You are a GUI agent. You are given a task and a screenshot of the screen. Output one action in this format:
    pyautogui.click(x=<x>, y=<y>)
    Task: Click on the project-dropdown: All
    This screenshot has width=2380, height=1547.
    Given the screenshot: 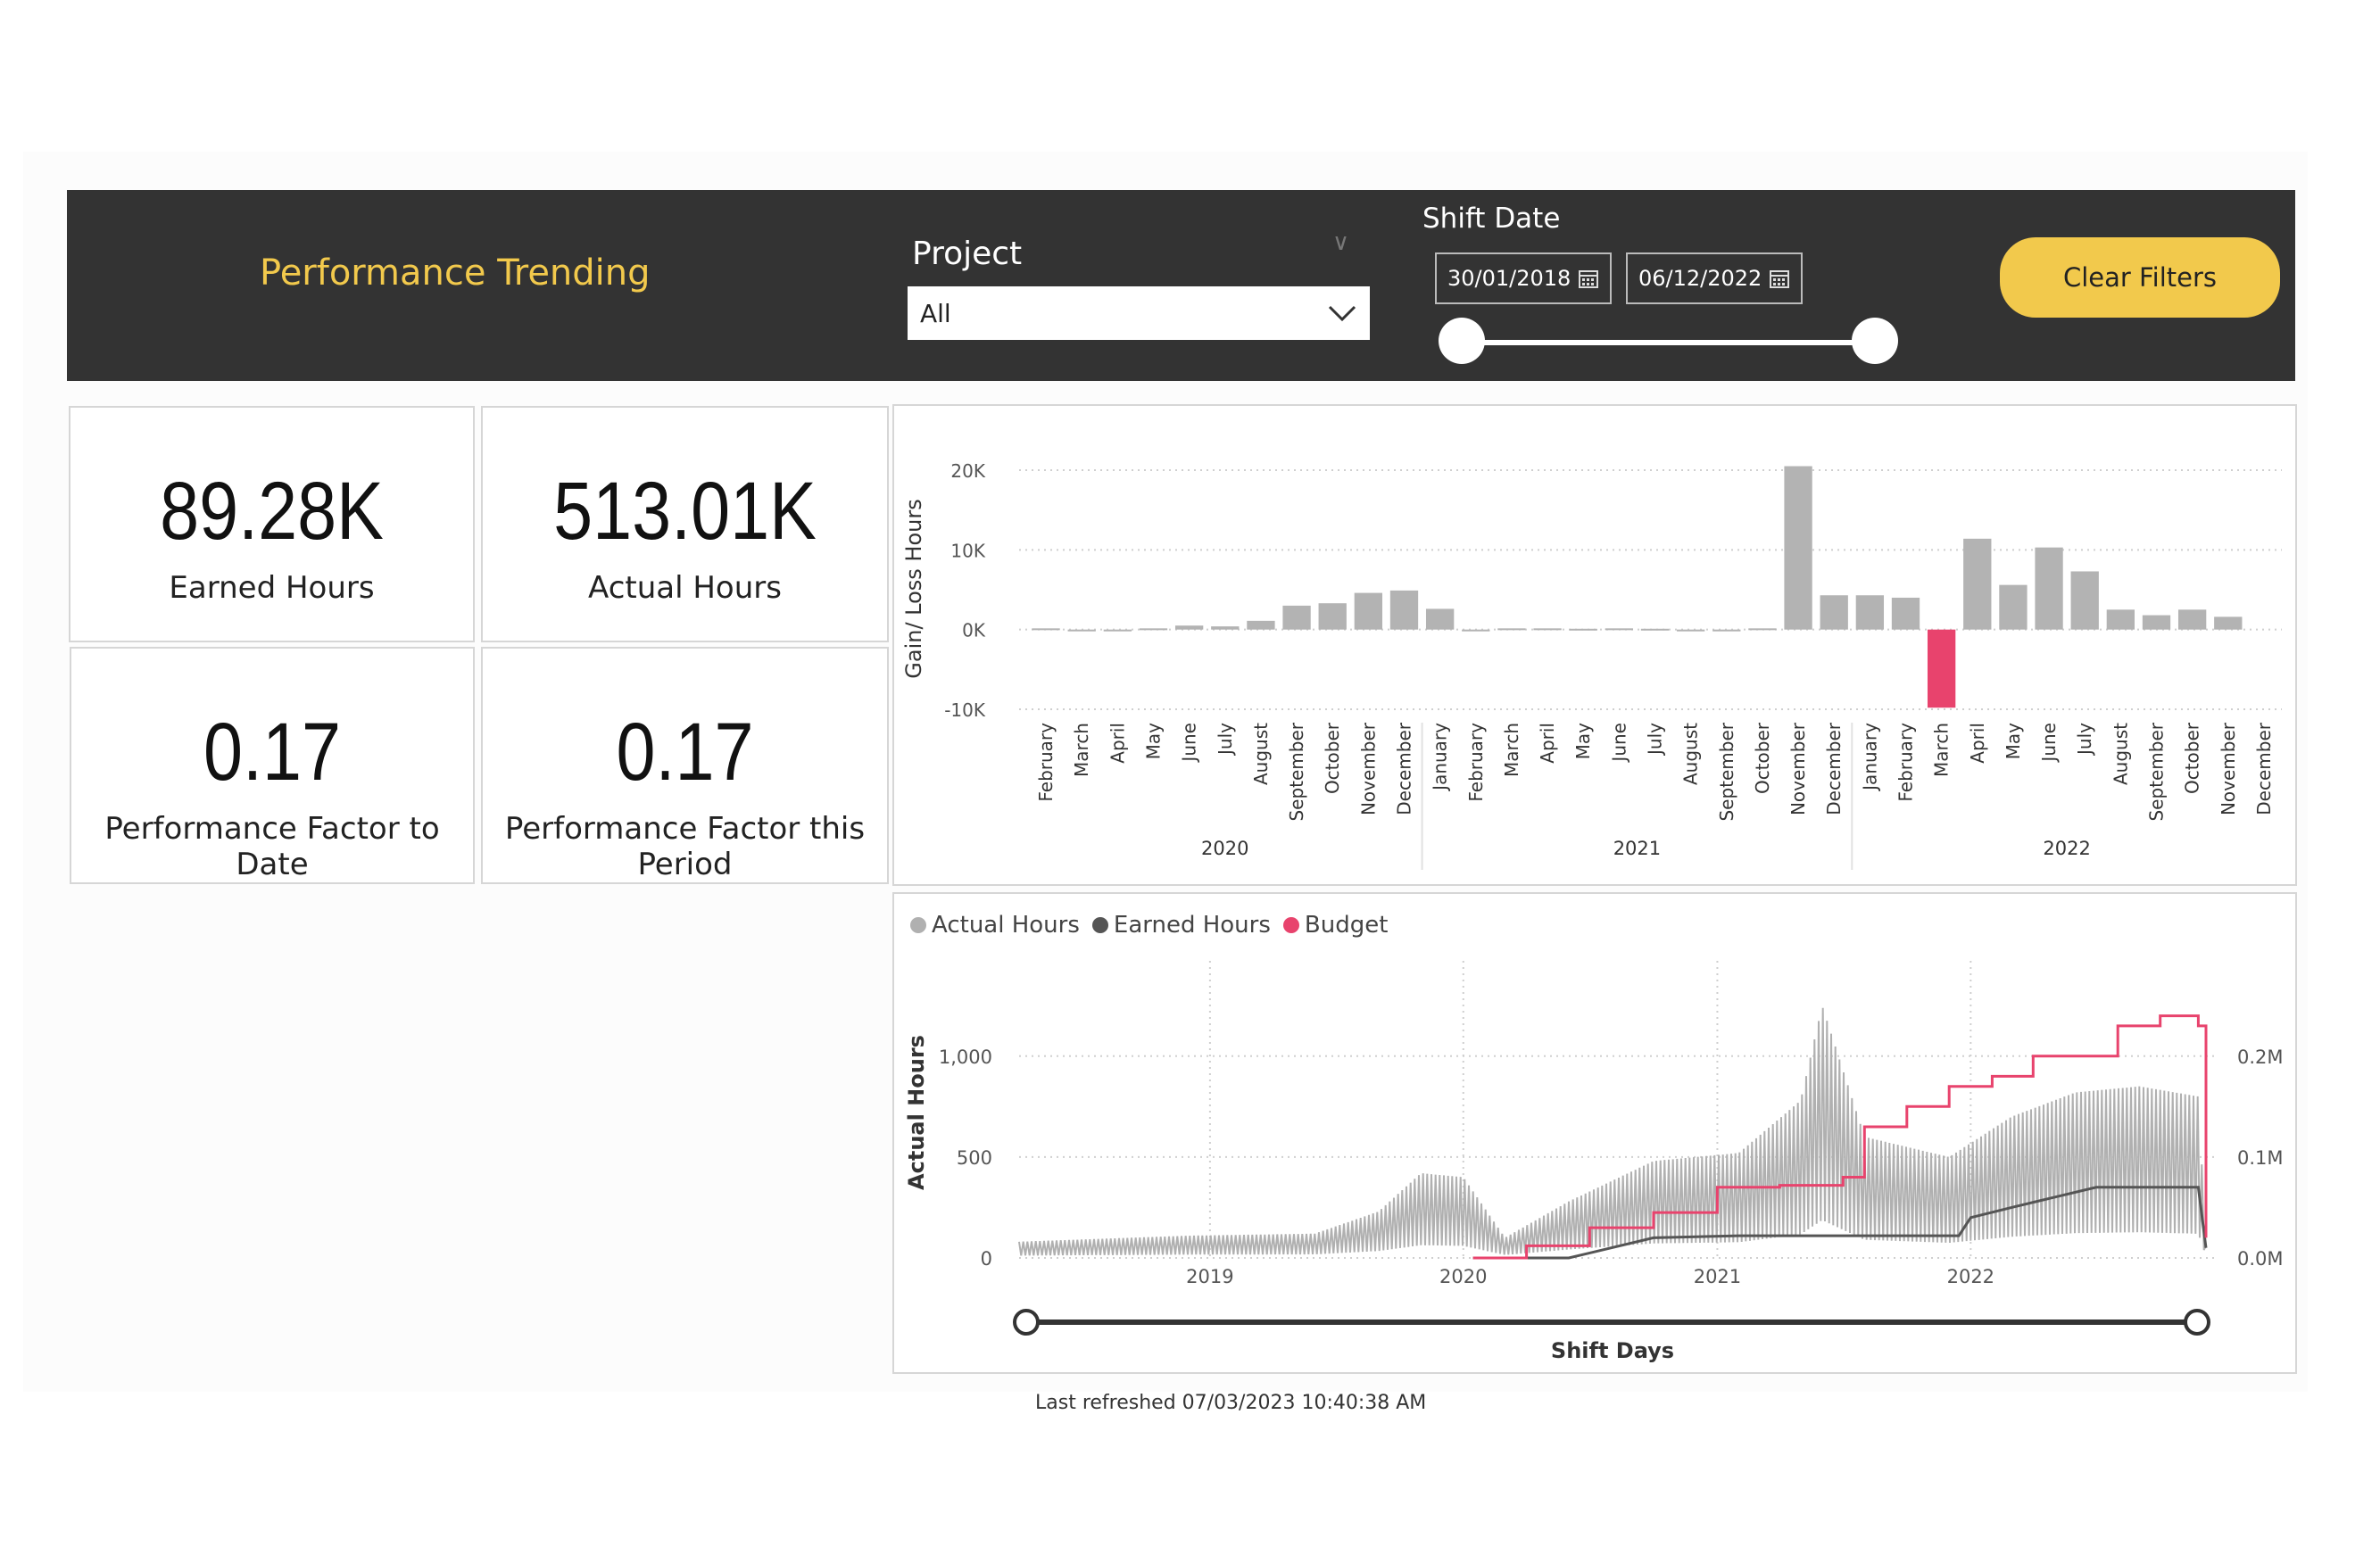 What is the action you would take?
    pyautogui.click(x=1139, y=313)
    